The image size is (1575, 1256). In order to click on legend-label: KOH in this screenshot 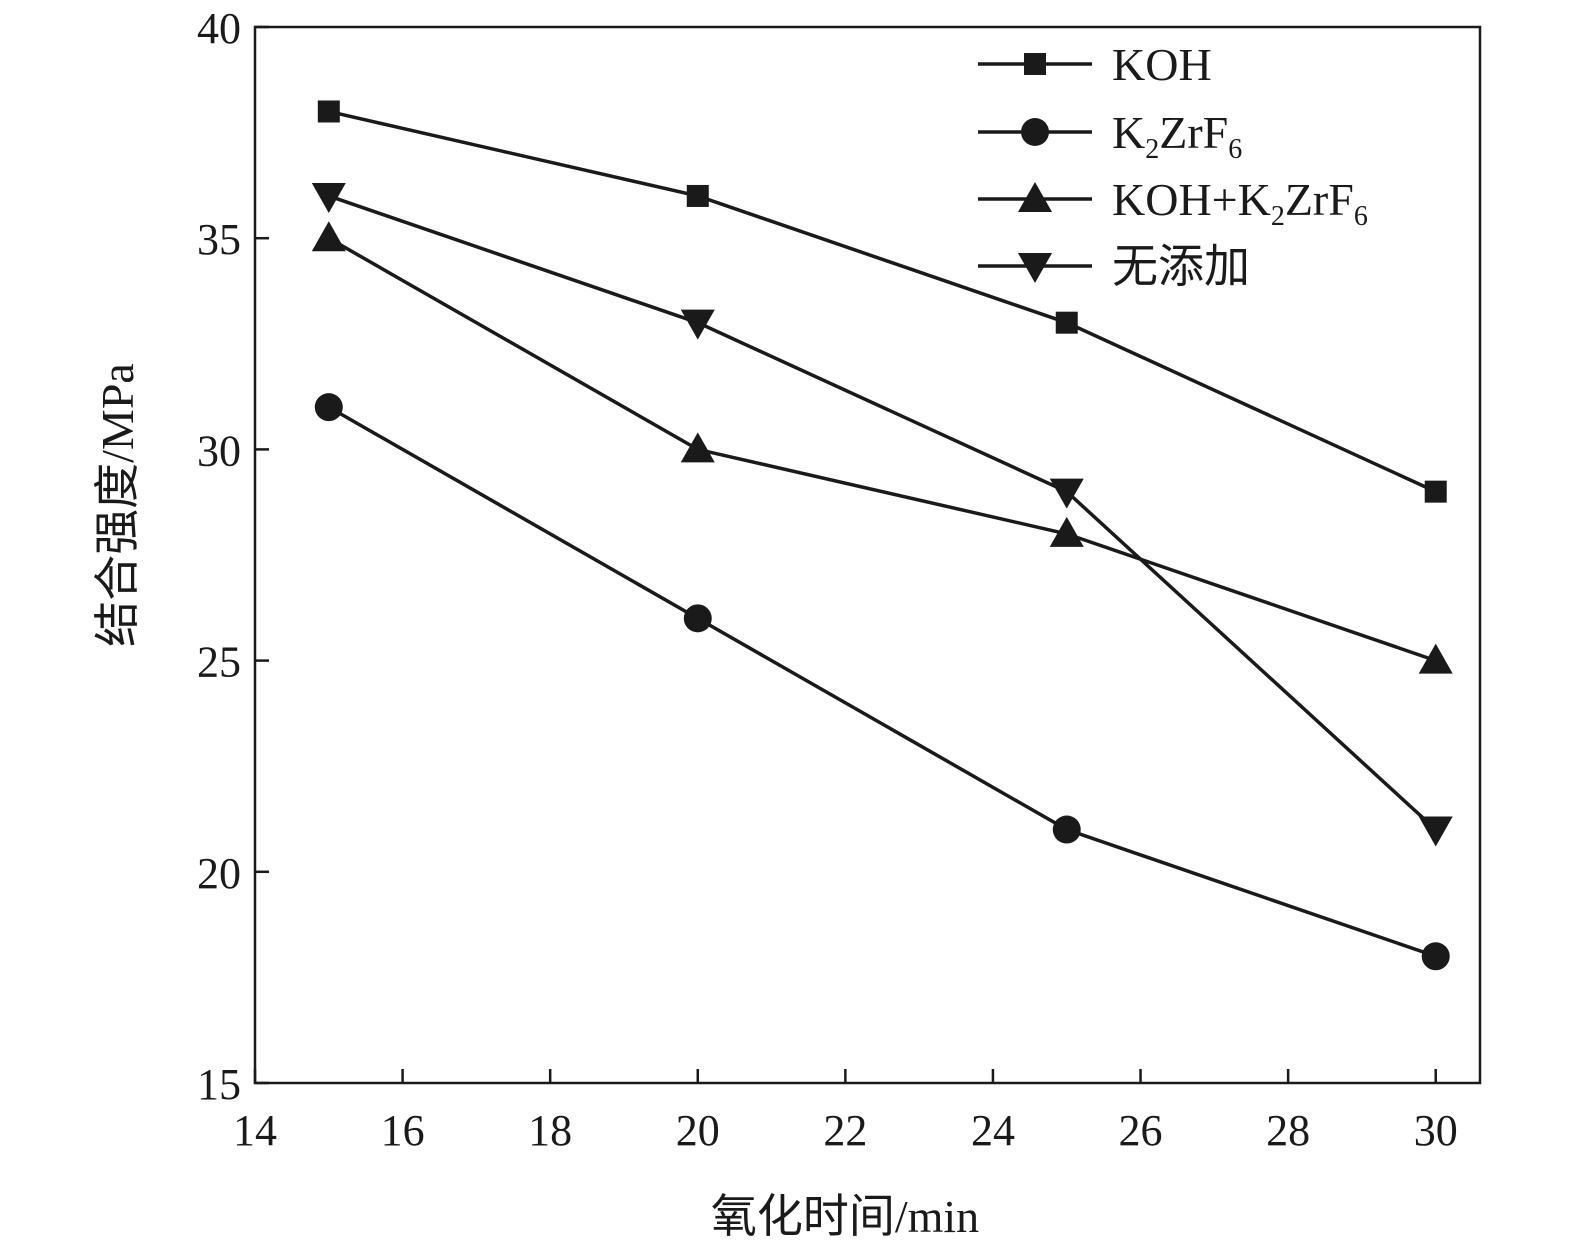, I will do `click(1162, 64)`.